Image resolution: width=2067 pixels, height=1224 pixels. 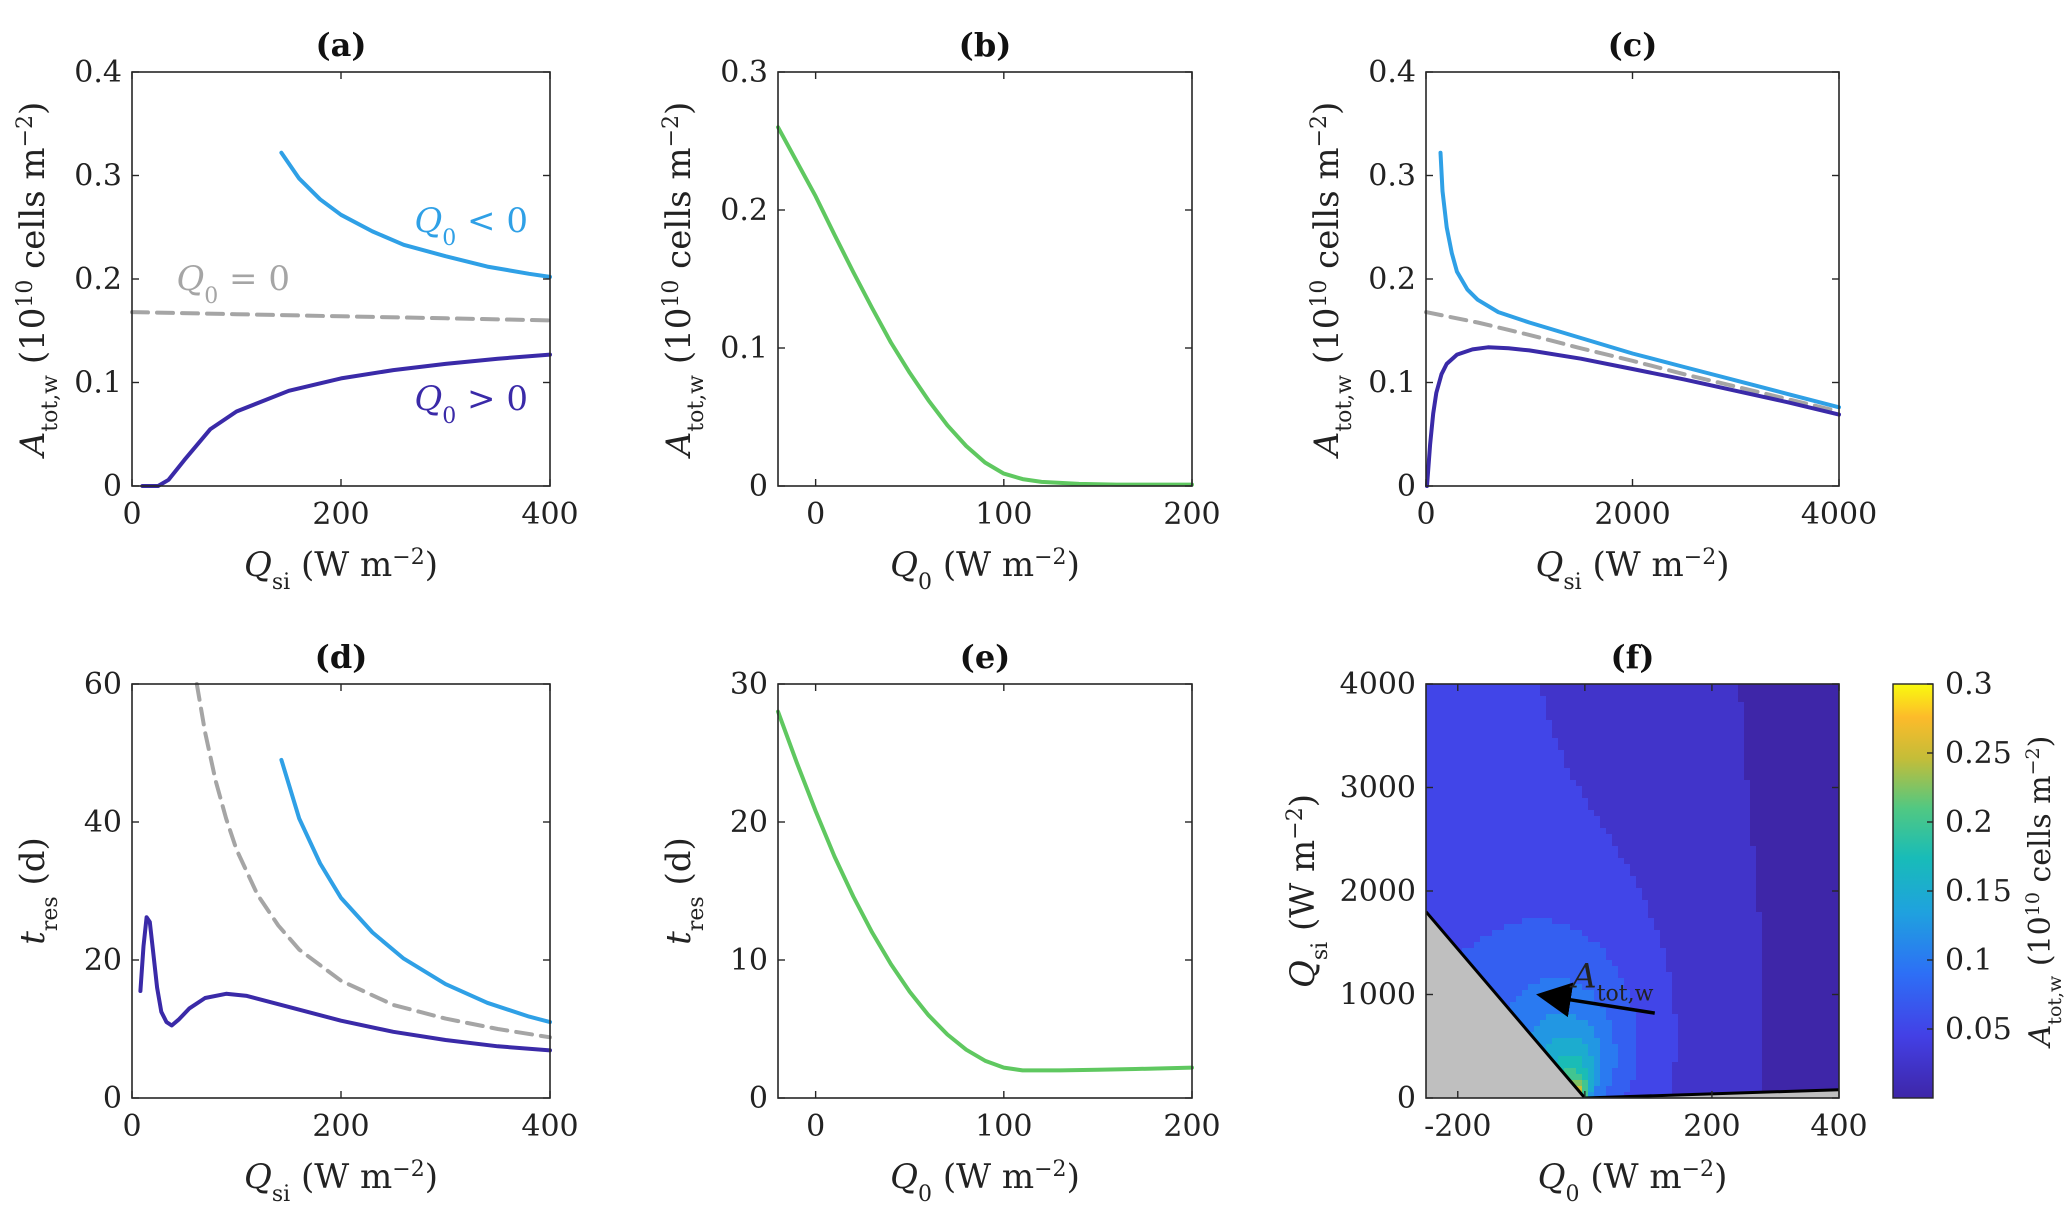 I want to click on axes-frame-d, so click(x=341, y=891).